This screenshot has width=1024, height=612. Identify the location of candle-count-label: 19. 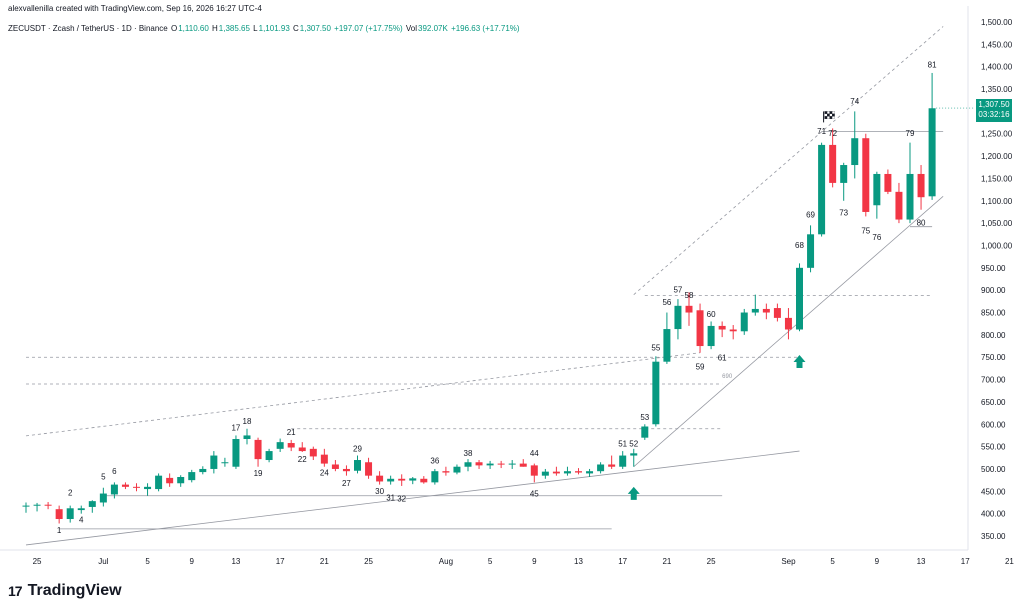
(258, 473).